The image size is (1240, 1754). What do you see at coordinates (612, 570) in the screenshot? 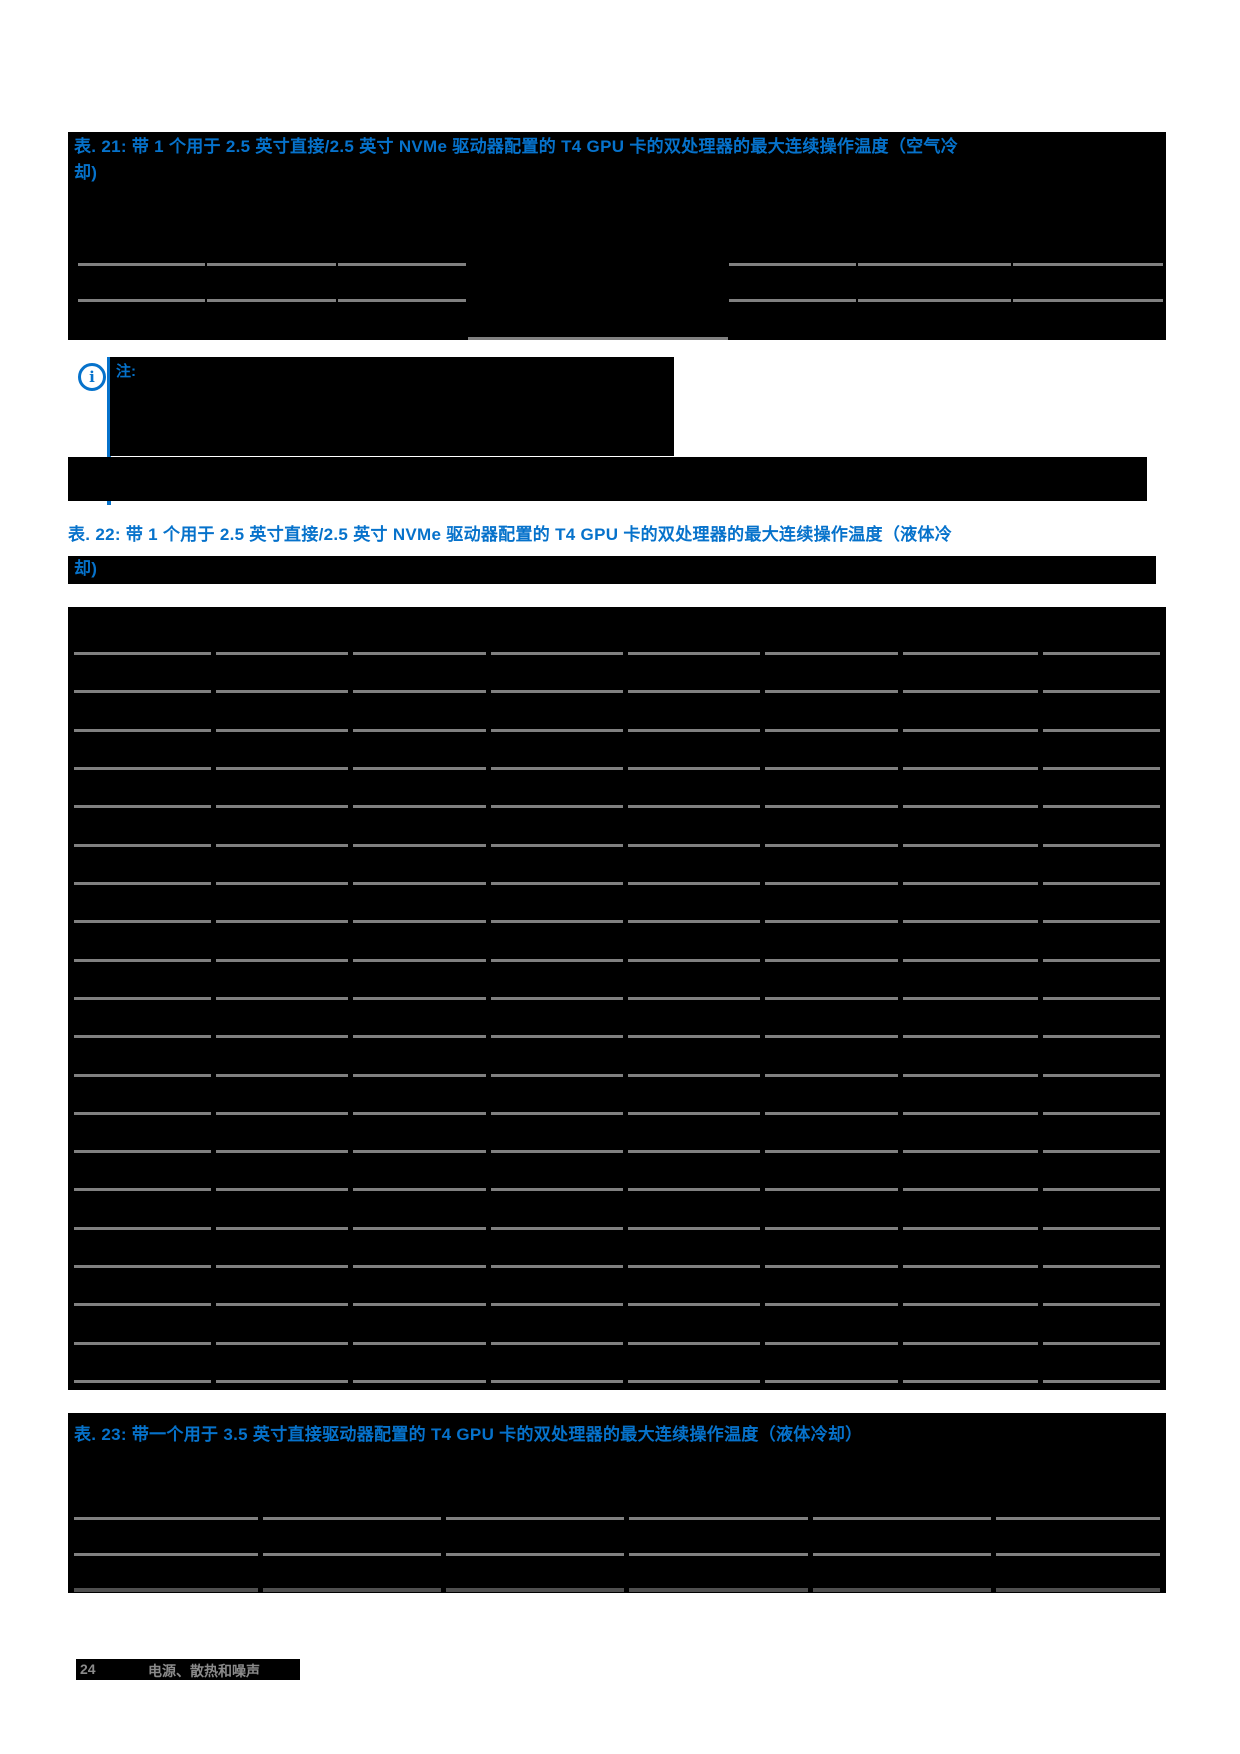
I see `table-22-caption-redacted-band: 却)` at bounding box center [612, 570].